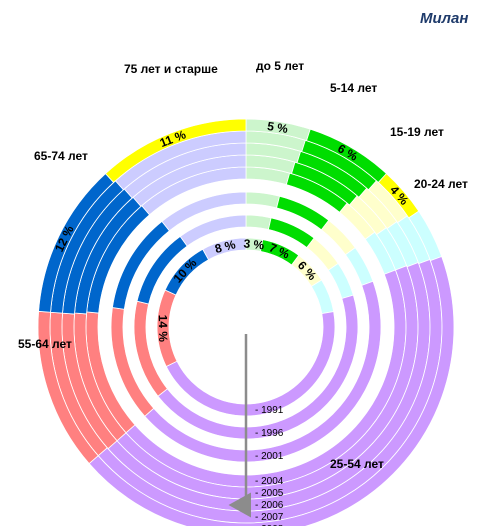 The image size is (482, 526). I want to click on label-25-54: 25-54 лет, so click(357, 464).